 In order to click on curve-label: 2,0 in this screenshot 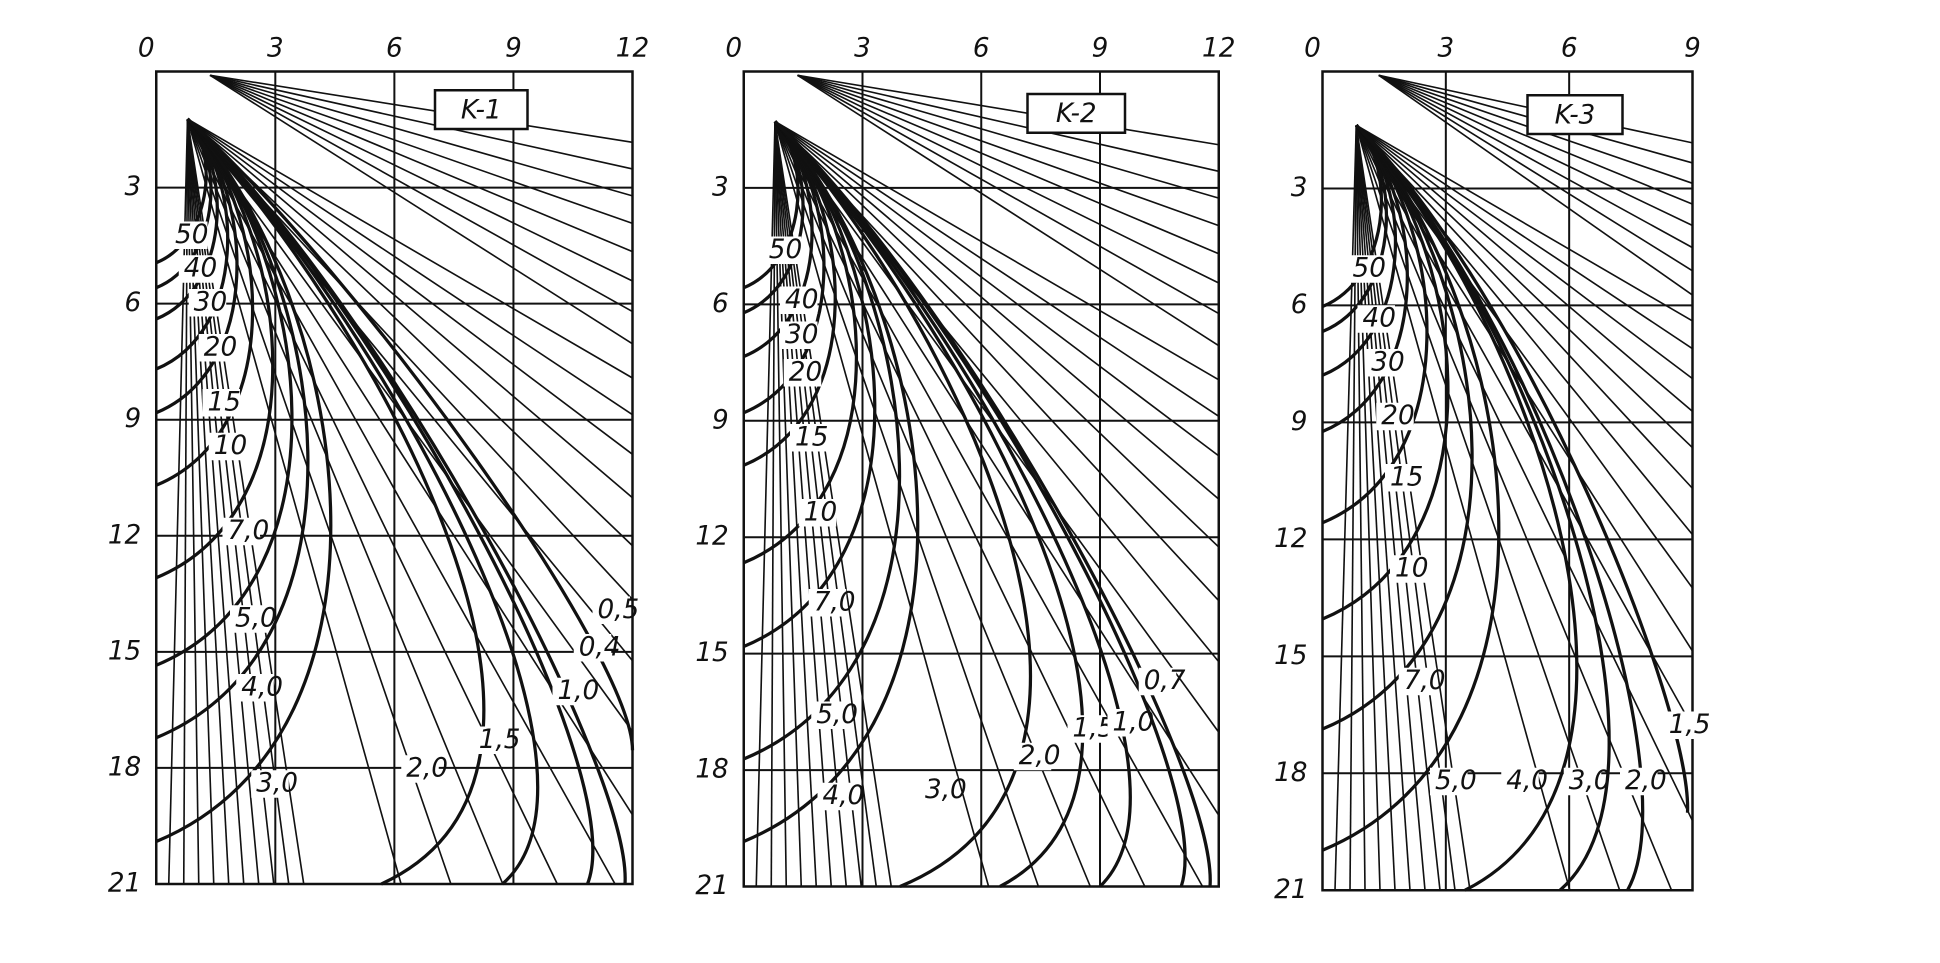, I will do `click(427, 769)`.